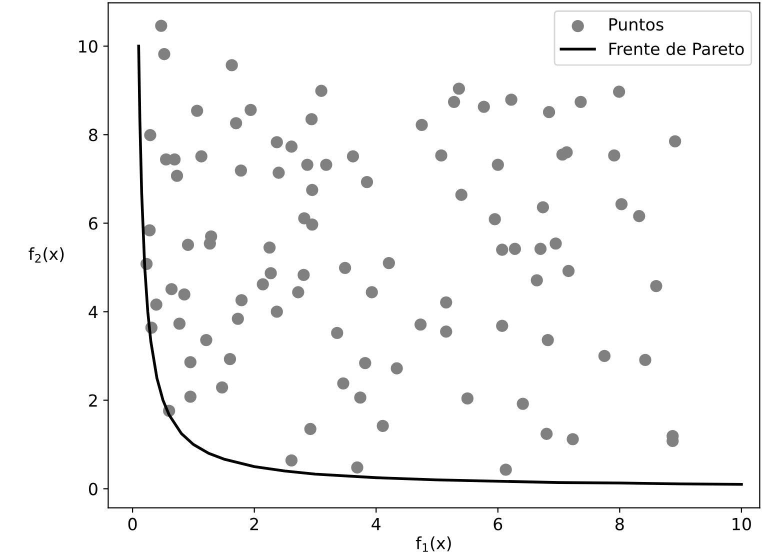 This screenshot has width=762, height=558. I want to click on legend-label: Frente de Pareto, so click(676, 49).